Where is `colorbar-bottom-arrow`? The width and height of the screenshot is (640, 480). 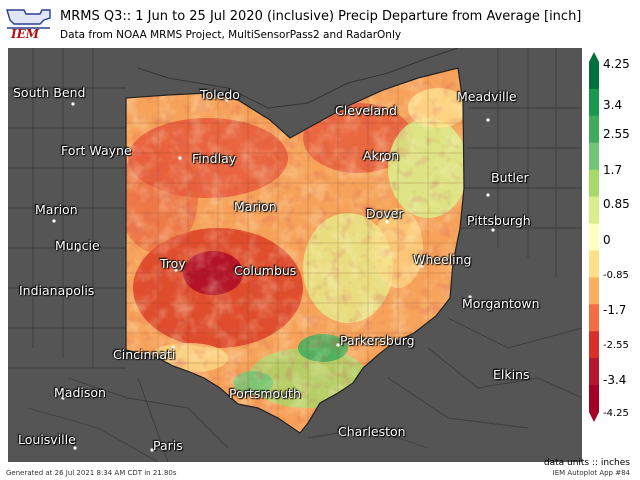
colorbar-bottom-arrow is located at coordinates (594, 417).